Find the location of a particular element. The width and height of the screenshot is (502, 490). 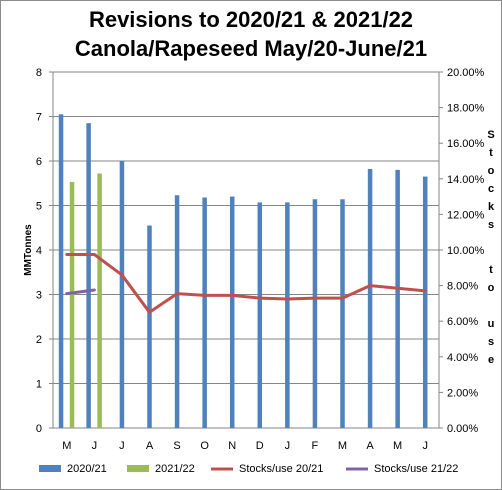

y-tick-label-right: 18.00% is located at coordinates (466, 109).